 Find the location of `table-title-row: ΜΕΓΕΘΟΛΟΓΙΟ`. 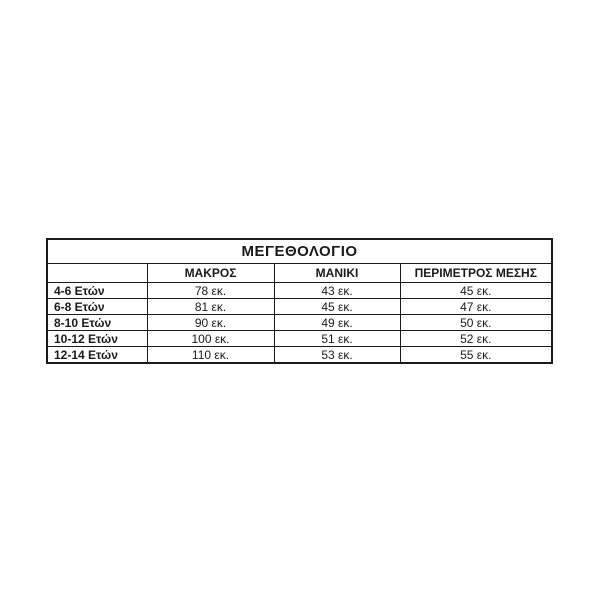

table-title-row: ΜΕΓΕΘΟΛΟΓΙΟ is located at coordinates (299, 251).